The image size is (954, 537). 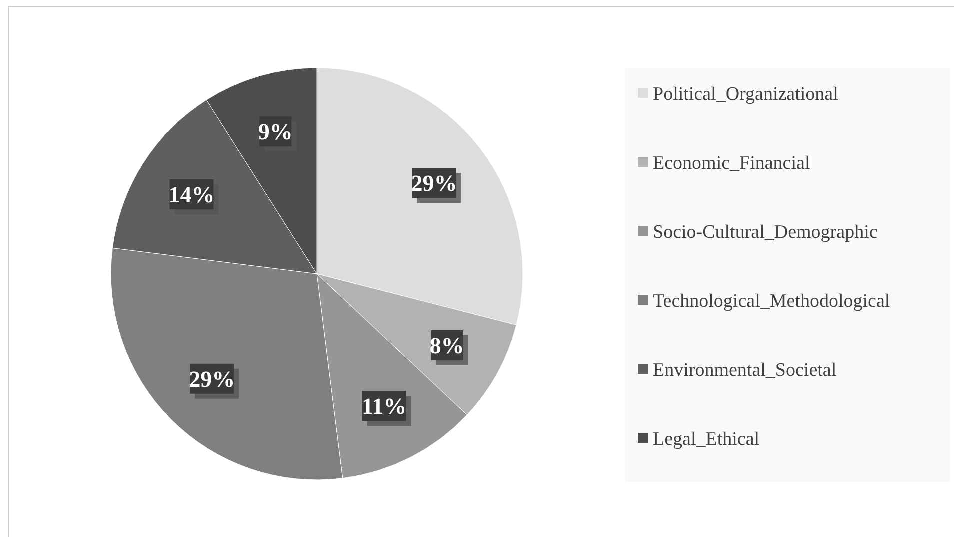 What do you see at coordinates (191, 195) in the screenshot?
I see `data-label: 14%` at bounding box center [191, 195].